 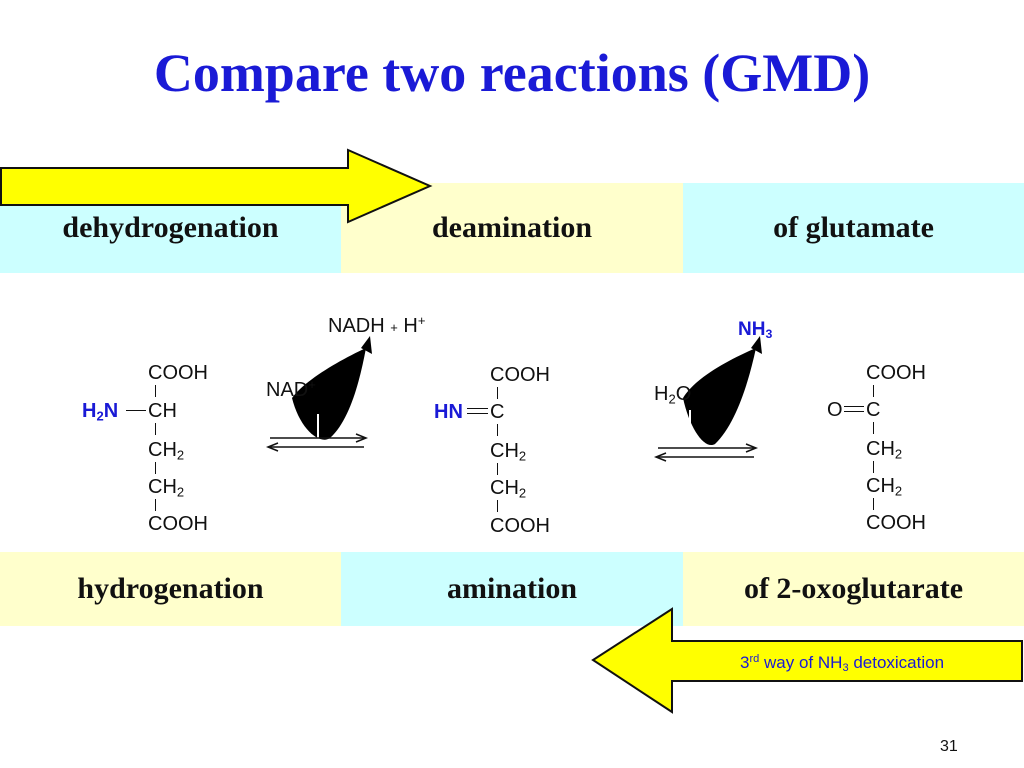 I want to click on oxo-group: O, so click(x=835, y=410).